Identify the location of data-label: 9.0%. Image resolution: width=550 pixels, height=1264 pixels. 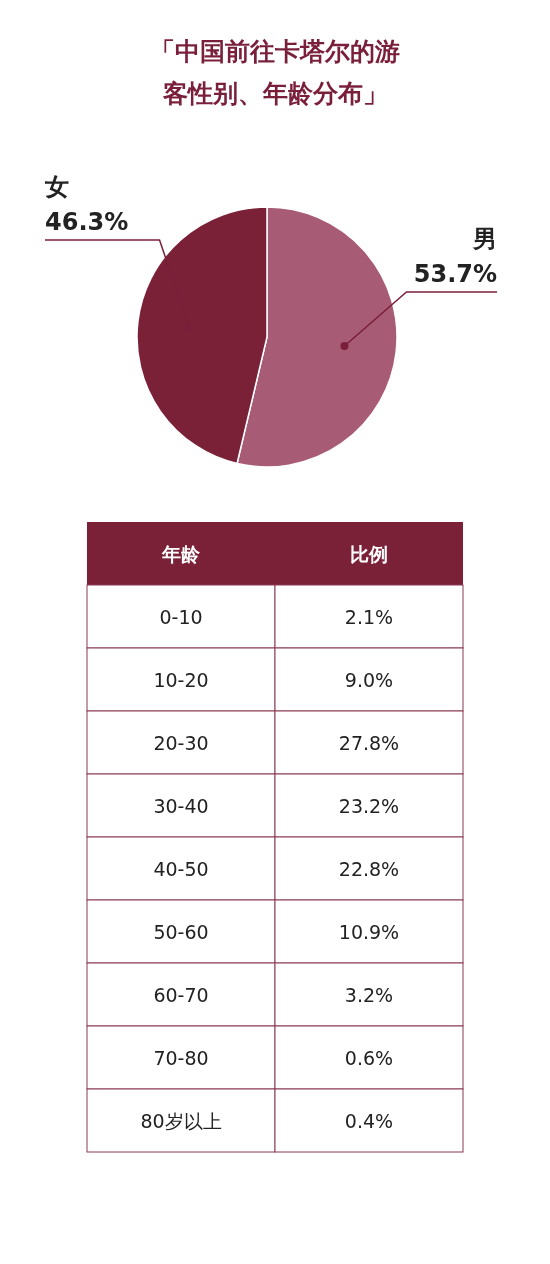
(369, 679).